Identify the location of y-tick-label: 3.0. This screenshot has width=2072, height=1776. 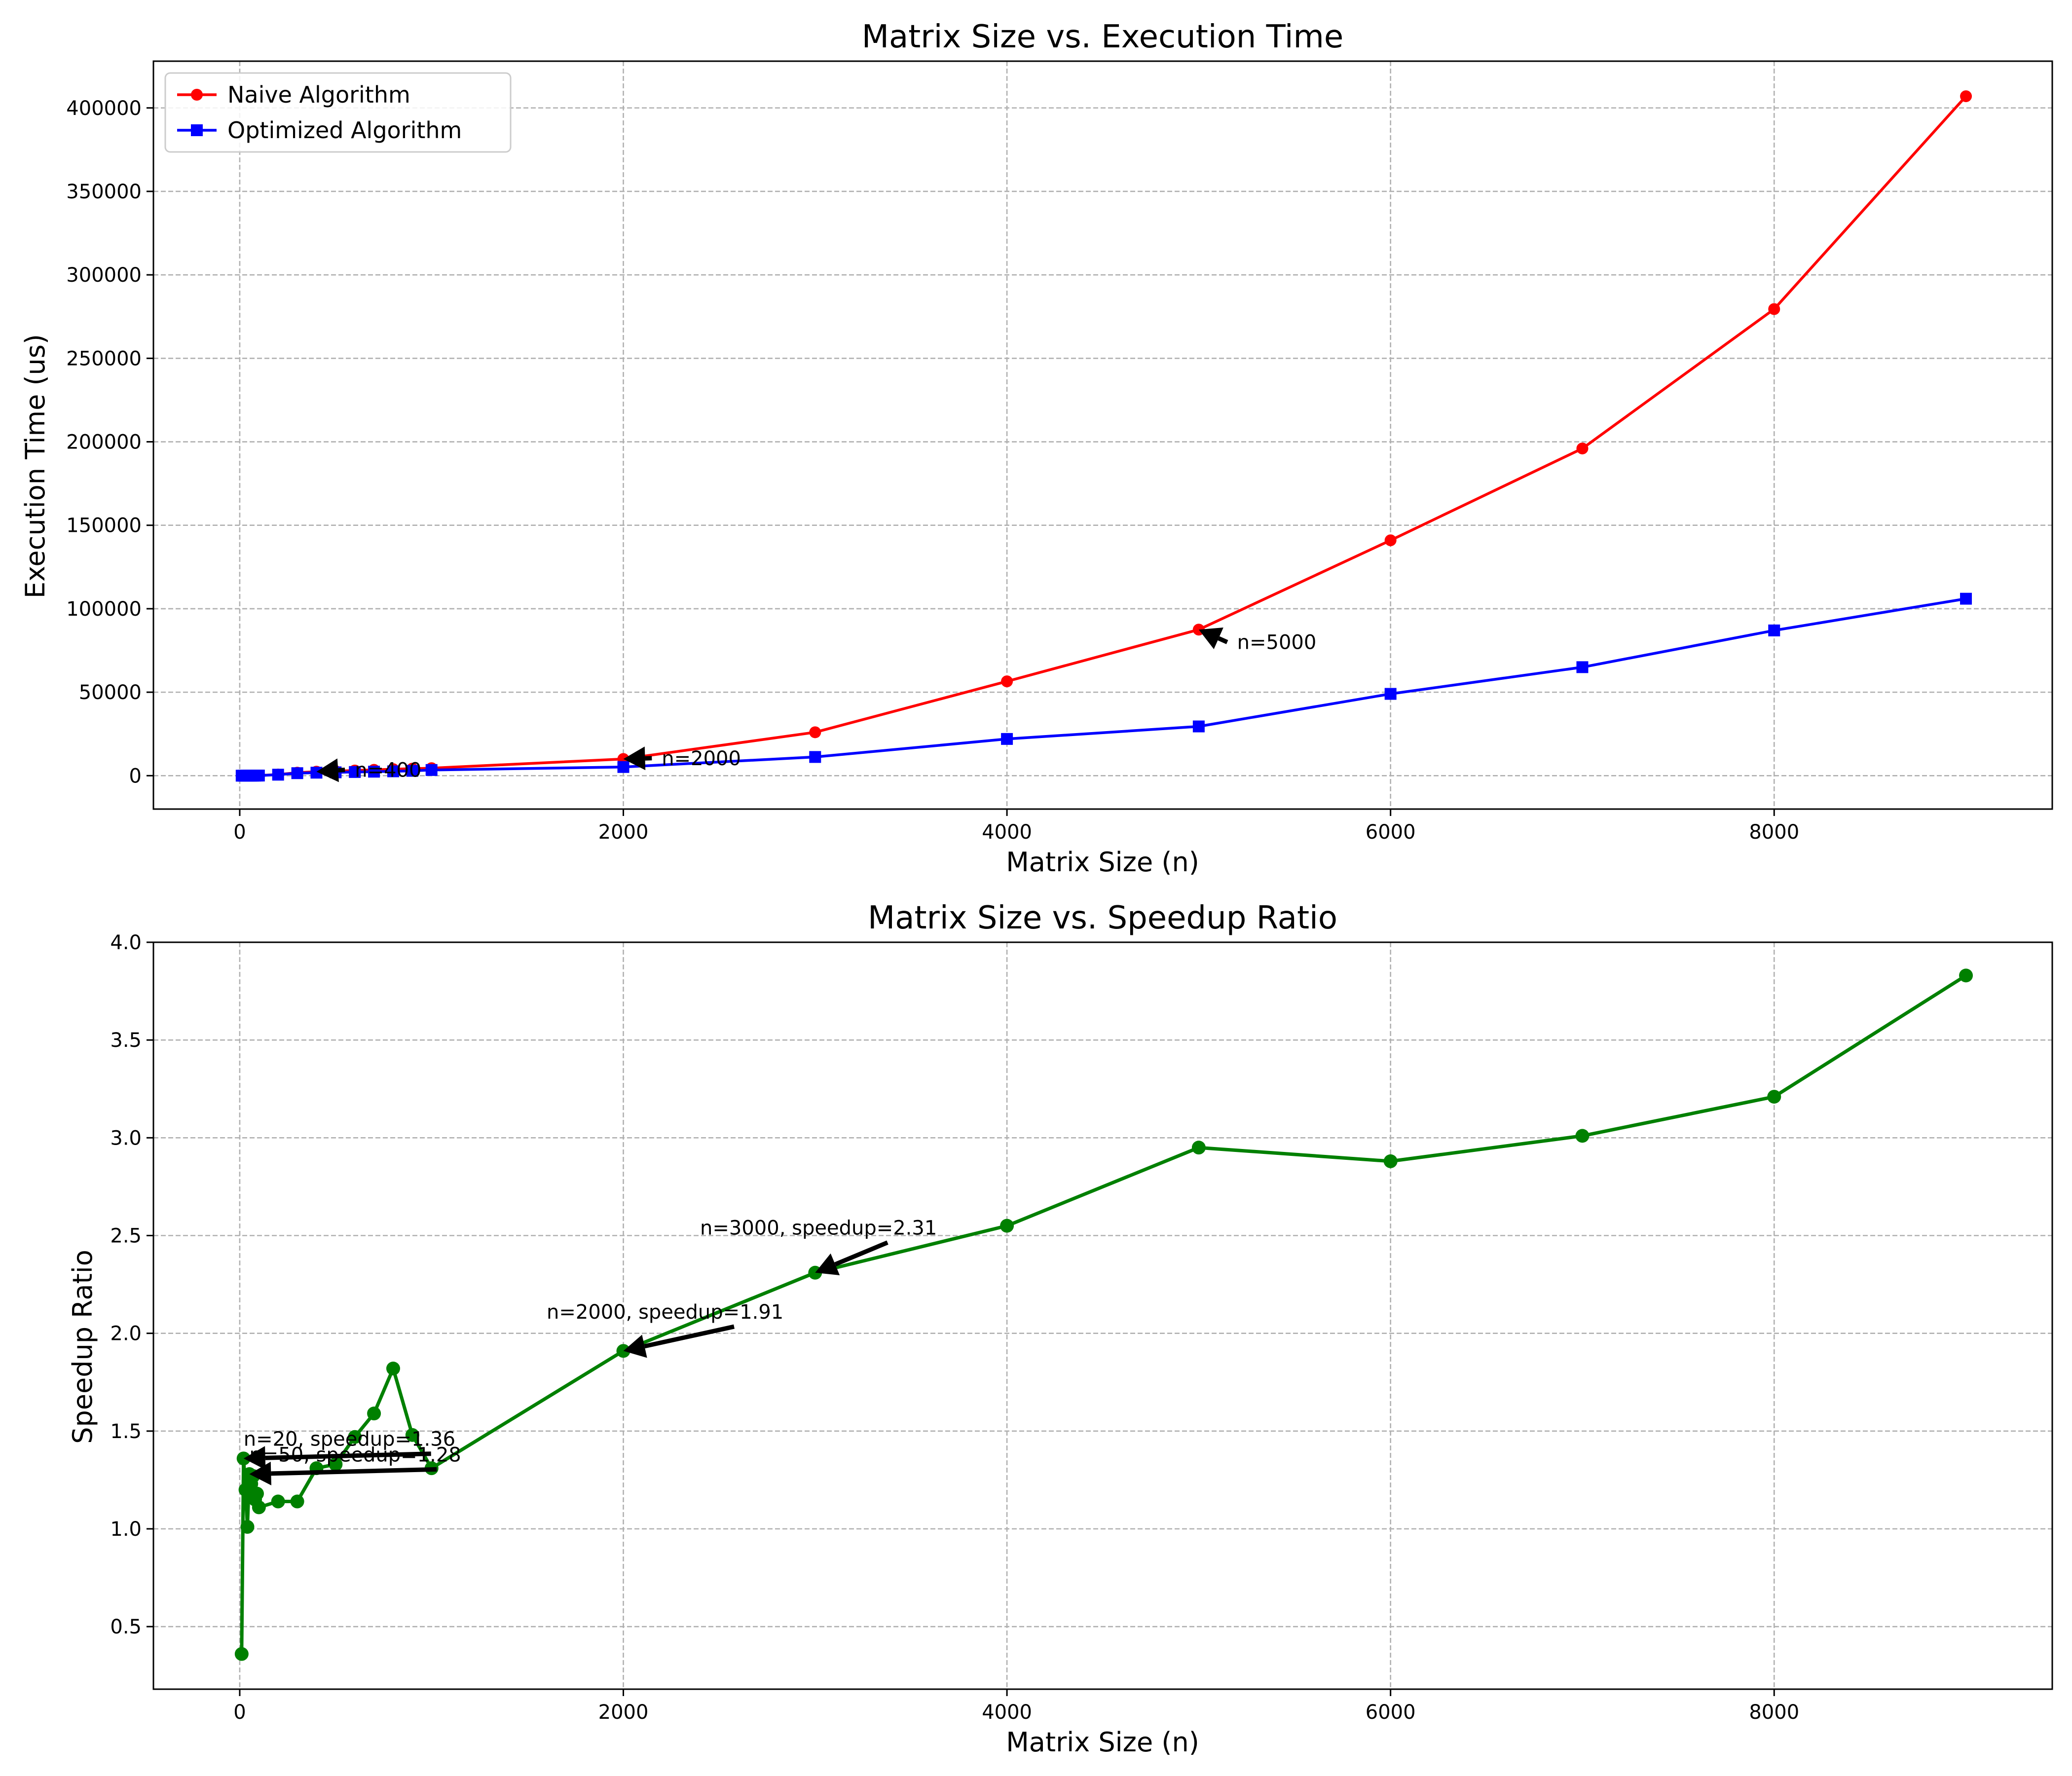
(126, 1138).